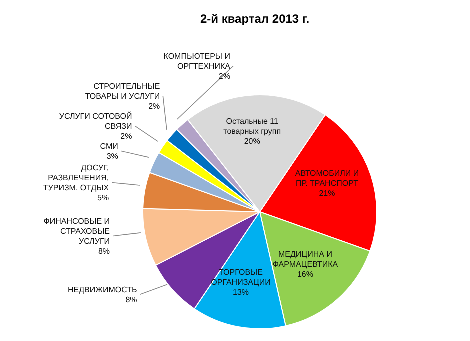 This screenshot has height=341, width=470. Describe the element at coordinates (327, 193) in the screenshot. I see `data-label: 21%` at that location.